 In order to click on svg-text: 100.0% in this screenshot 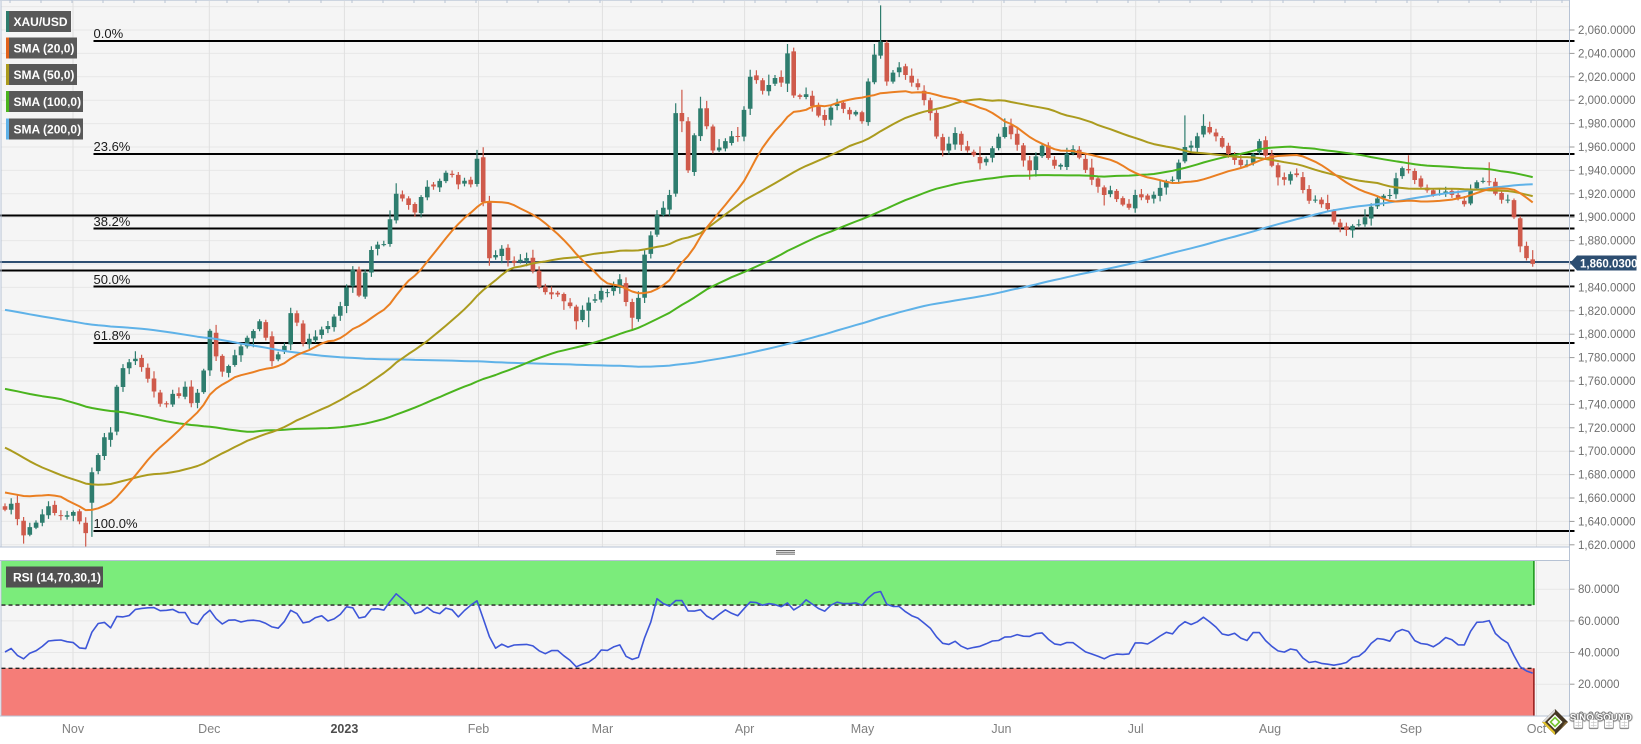, I will do `click(116, 523)`.